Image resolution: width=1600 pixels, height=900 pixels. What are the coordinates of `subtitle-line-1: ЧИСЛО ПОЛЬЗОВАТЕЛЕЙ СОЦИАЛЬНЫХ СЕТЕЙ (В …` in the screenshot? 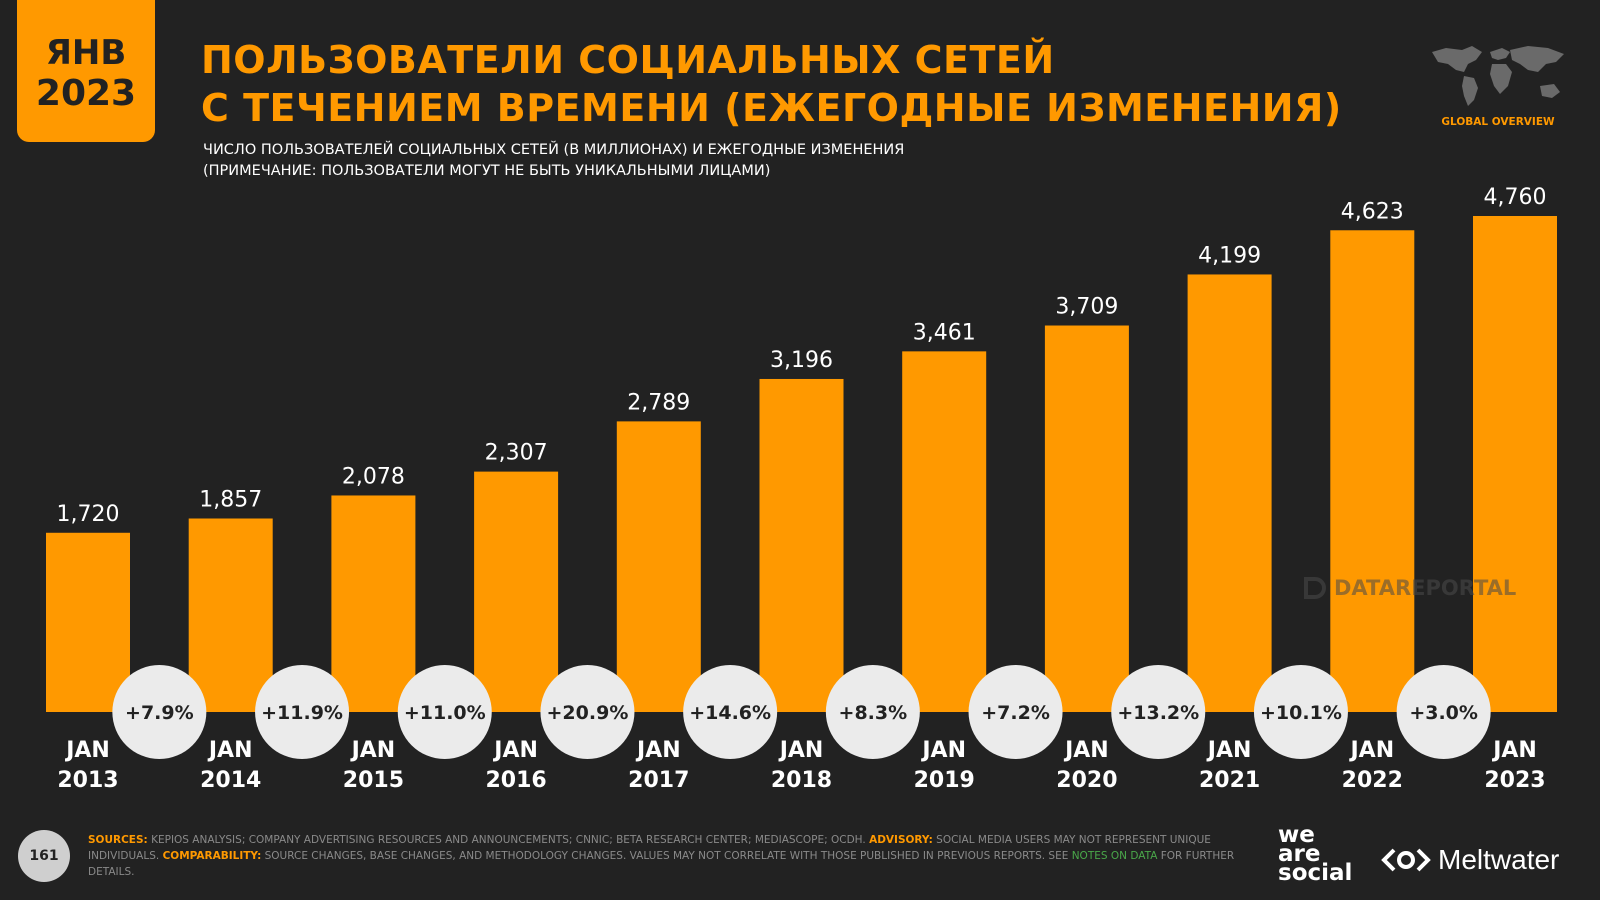 It's located at (554, 150).